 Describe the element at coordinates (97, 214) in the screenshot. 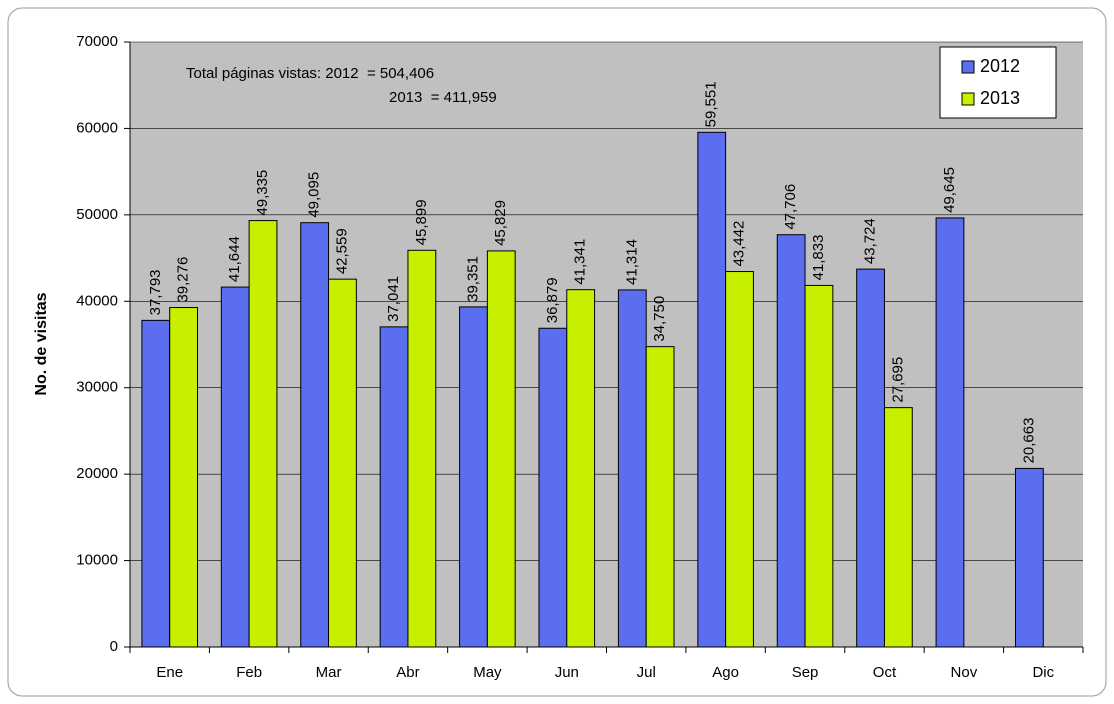

I see `y-tick-label: 50000` at that location.